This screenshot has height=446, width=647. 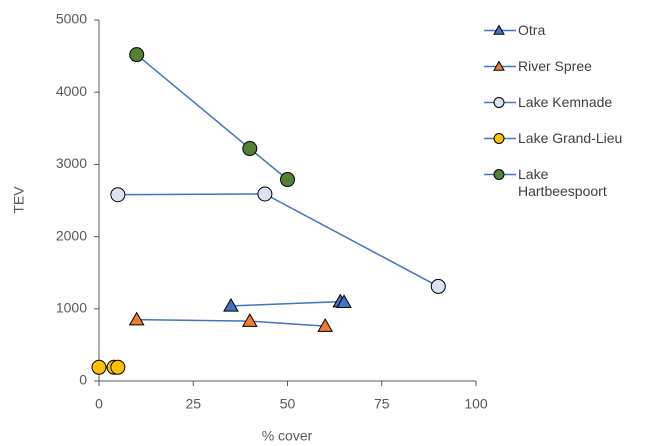 I want to click on legend-label: Lake Hartbeespoort, so click(x=562, y=182).